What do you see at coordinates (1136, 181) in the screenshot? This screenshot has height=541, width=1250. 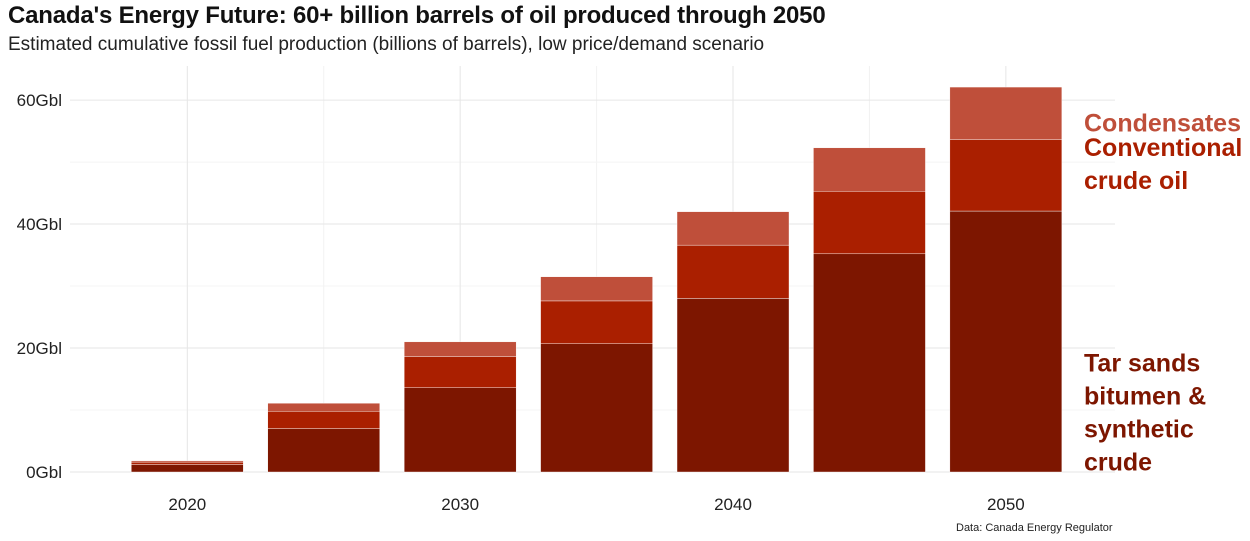 I see `series-label-conventional: crude oil` at bounding box center [1136, 181].